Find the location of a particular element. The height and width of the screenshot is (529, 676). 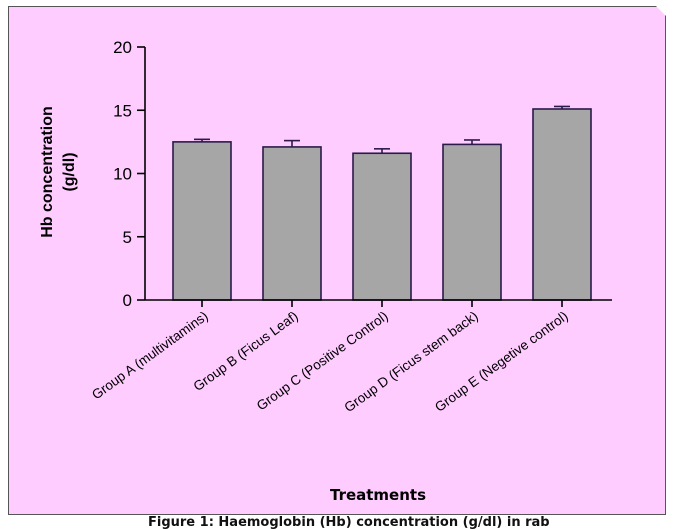

x-tick-label: Group A (multivitamins) is located at coordinates (150, 355).